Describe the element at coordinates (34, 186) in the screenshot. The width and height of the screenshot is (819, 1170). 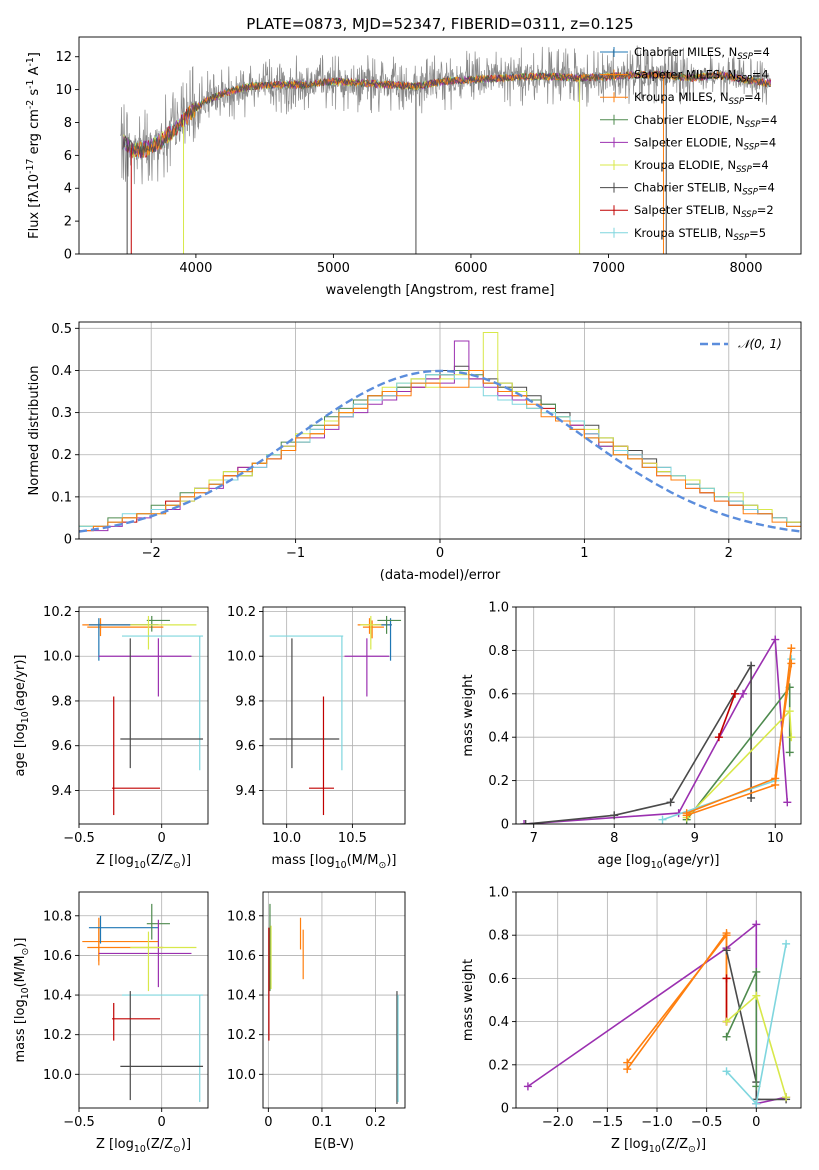
I see `label-part: λ10` at that location.